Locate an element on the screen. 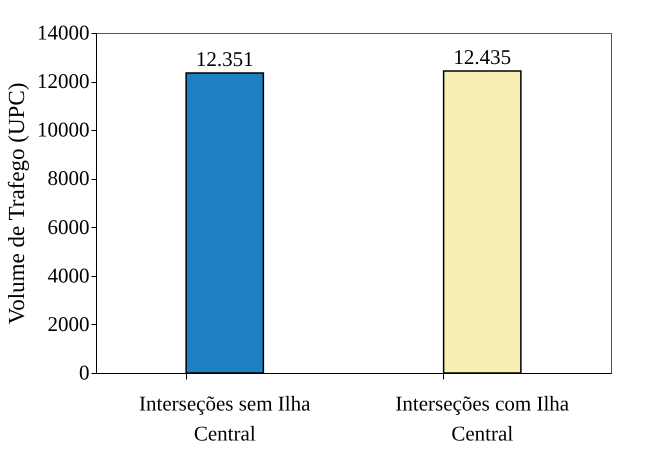 This screenshot has width=668, height=476. data-label: 12.435 is located at coordinates (482, 57).